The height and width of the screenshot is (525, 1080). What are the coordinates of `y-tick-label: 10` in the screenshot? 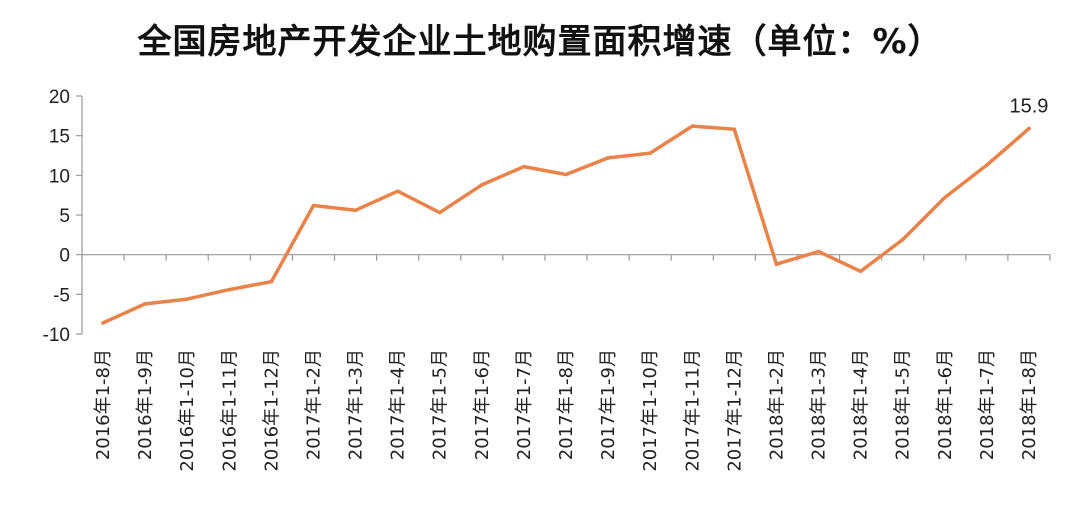 It's located at (59, 176).